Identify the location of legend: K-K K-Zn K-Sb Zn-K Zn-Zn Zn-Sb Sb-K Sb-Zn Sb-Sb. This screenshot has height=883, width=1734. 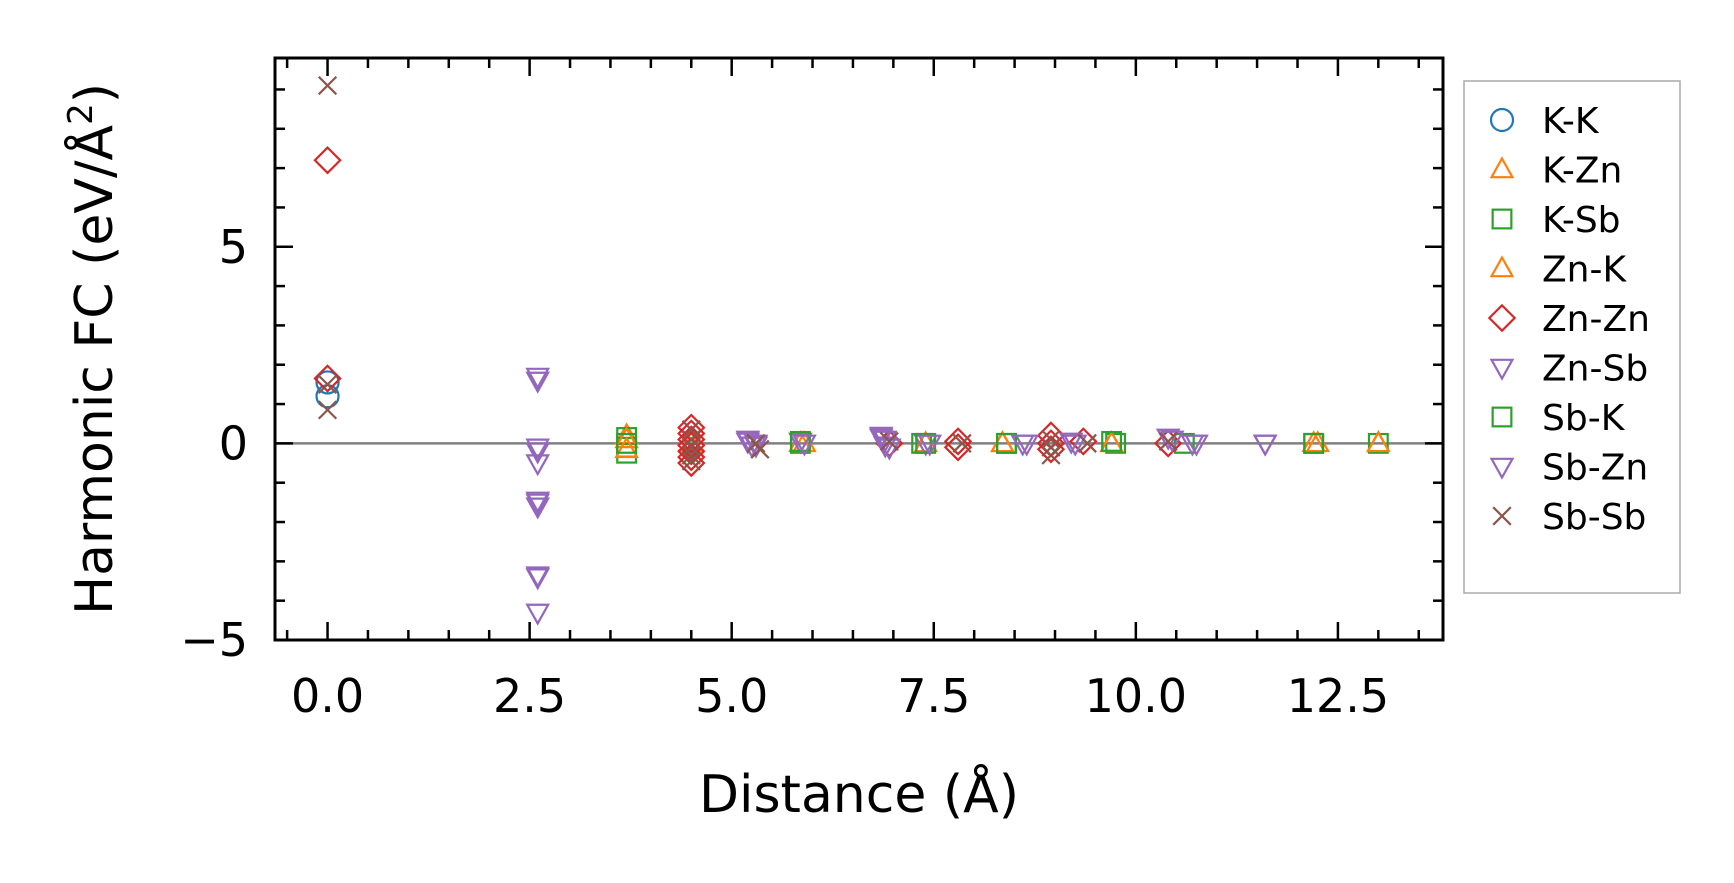
(1572, 337).